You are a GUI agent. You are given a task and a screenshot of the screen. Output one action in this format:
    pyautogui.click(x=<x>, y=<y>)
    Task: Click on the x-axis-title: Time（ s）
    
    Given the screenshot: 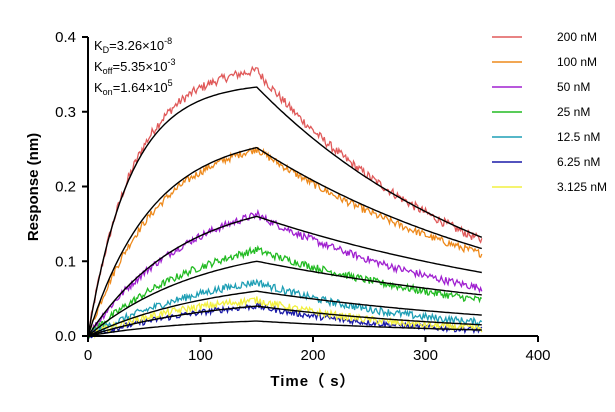 What is the action you would take?
    pyautogui.click(x=312, y=381)
    